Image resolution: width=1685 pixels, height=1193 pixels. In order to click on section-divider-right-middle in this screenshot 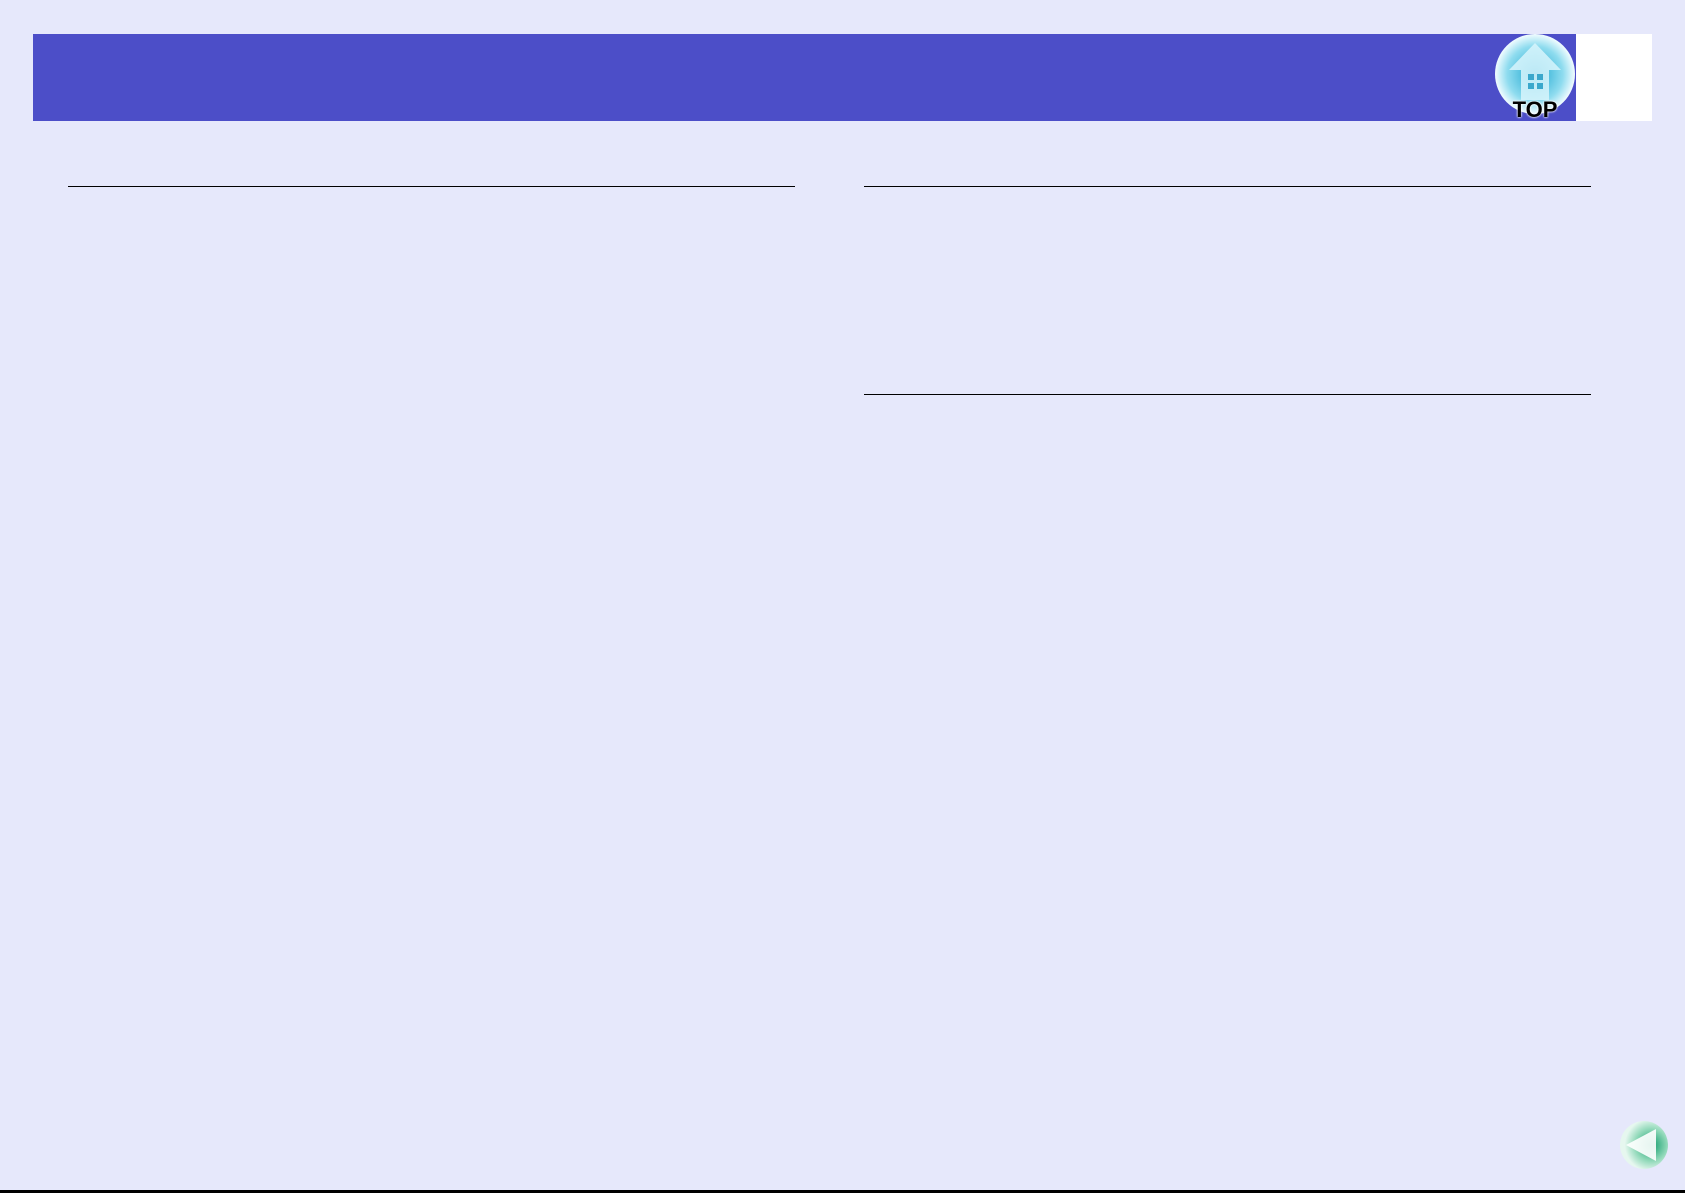, I will do `click(1227, 394)`.